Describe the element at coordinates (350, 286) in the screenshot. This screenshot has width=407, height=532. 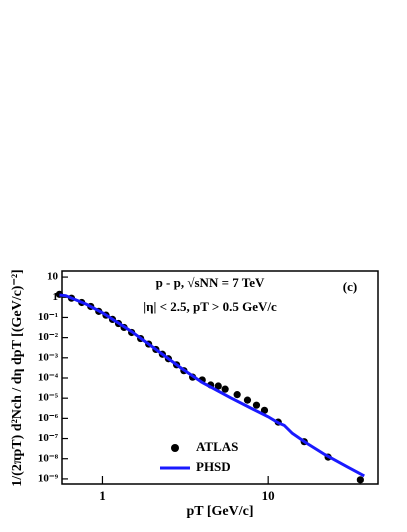
I see `panel-label: (c)` at that location.